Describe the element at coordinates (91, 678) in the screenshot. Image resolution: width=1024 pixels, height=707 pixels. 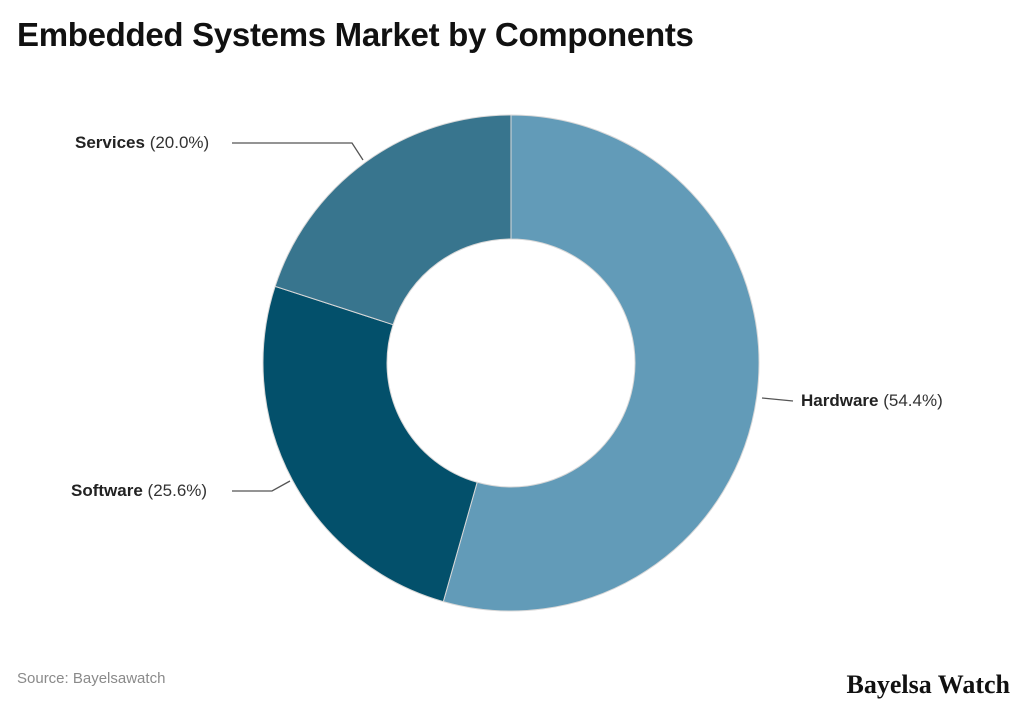
I see `source-note: Source: Bayelsawatch` at that location.